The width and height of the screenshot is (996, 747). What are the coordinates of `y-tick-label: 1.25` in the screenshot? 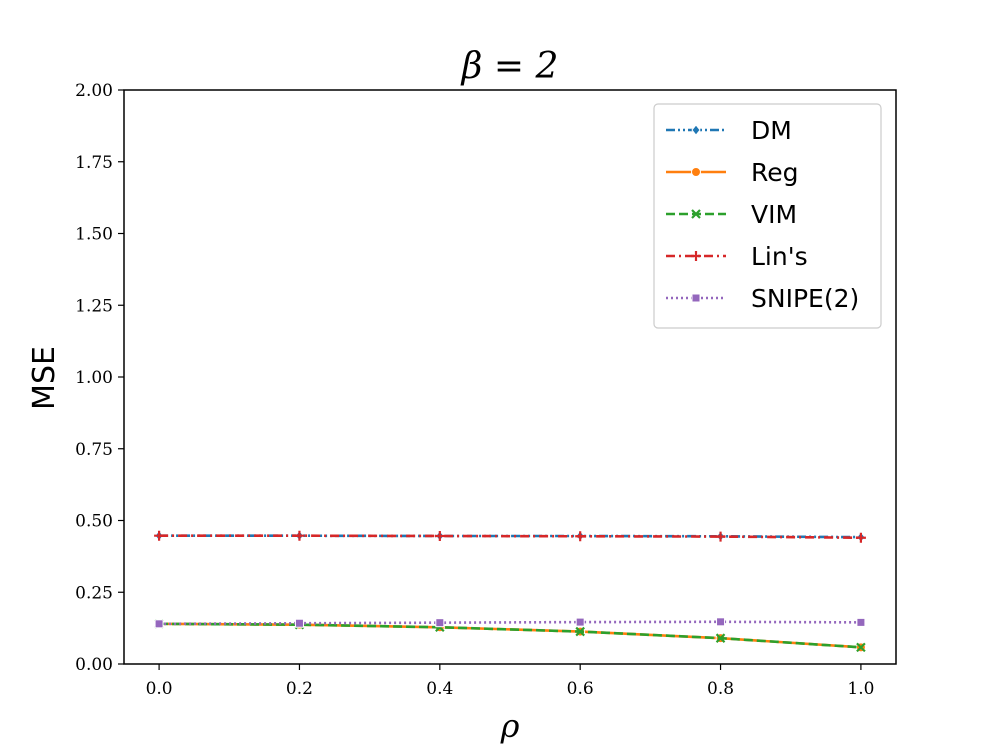 It's located at (94, 306).